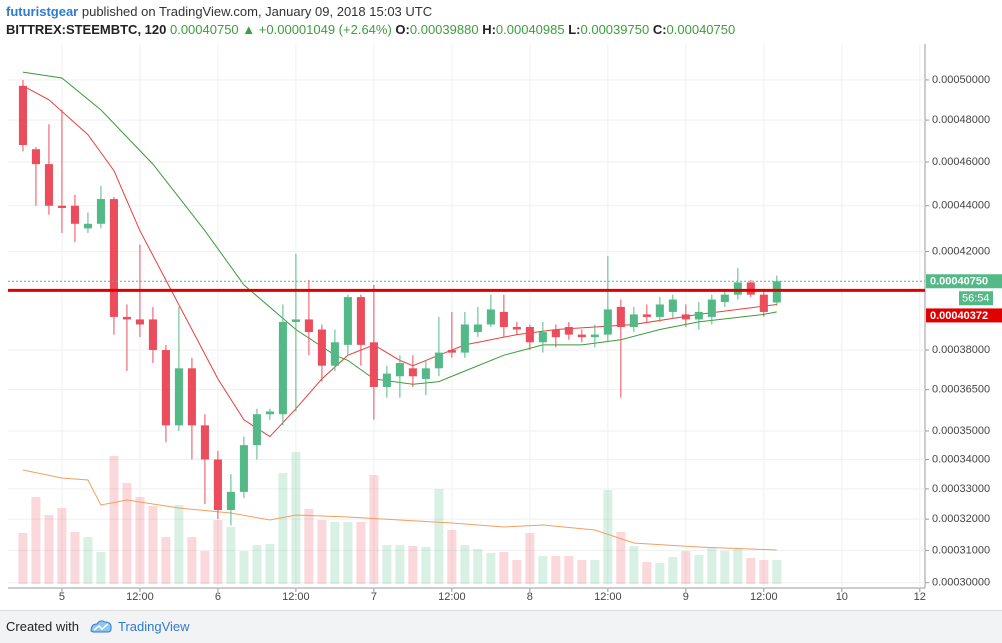 This screenshot has height=643, width=1002. I want to click on c-value: 0.00040750, so click(701, 29).